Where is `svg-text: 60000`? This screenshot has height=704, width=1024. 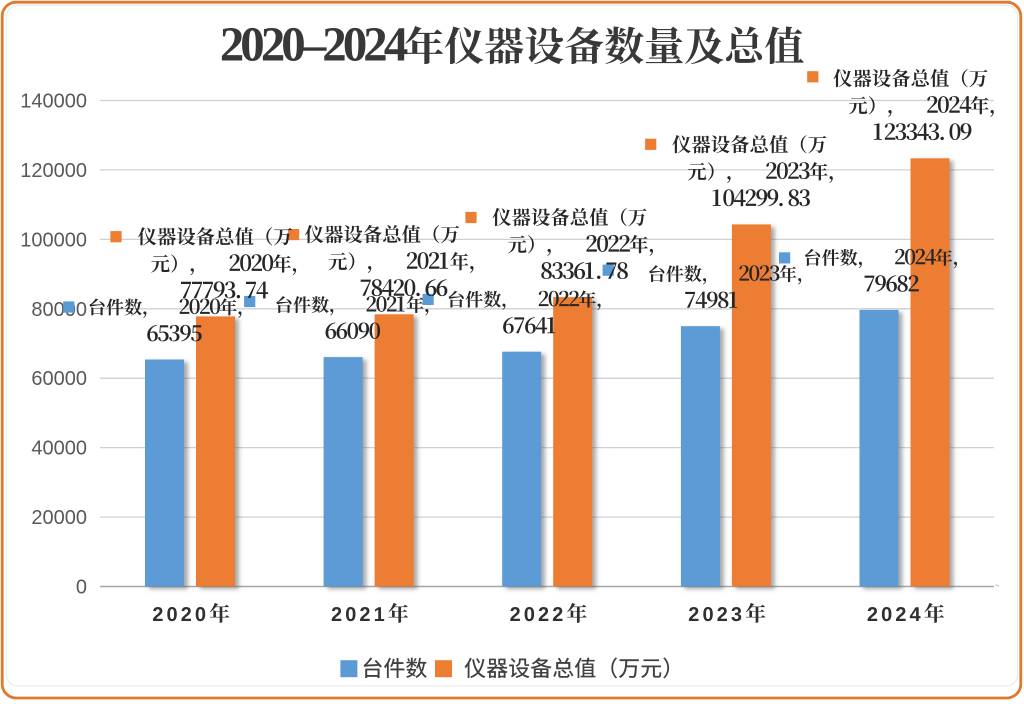
svg-text: 60000 is located at coordinates (59, 379).